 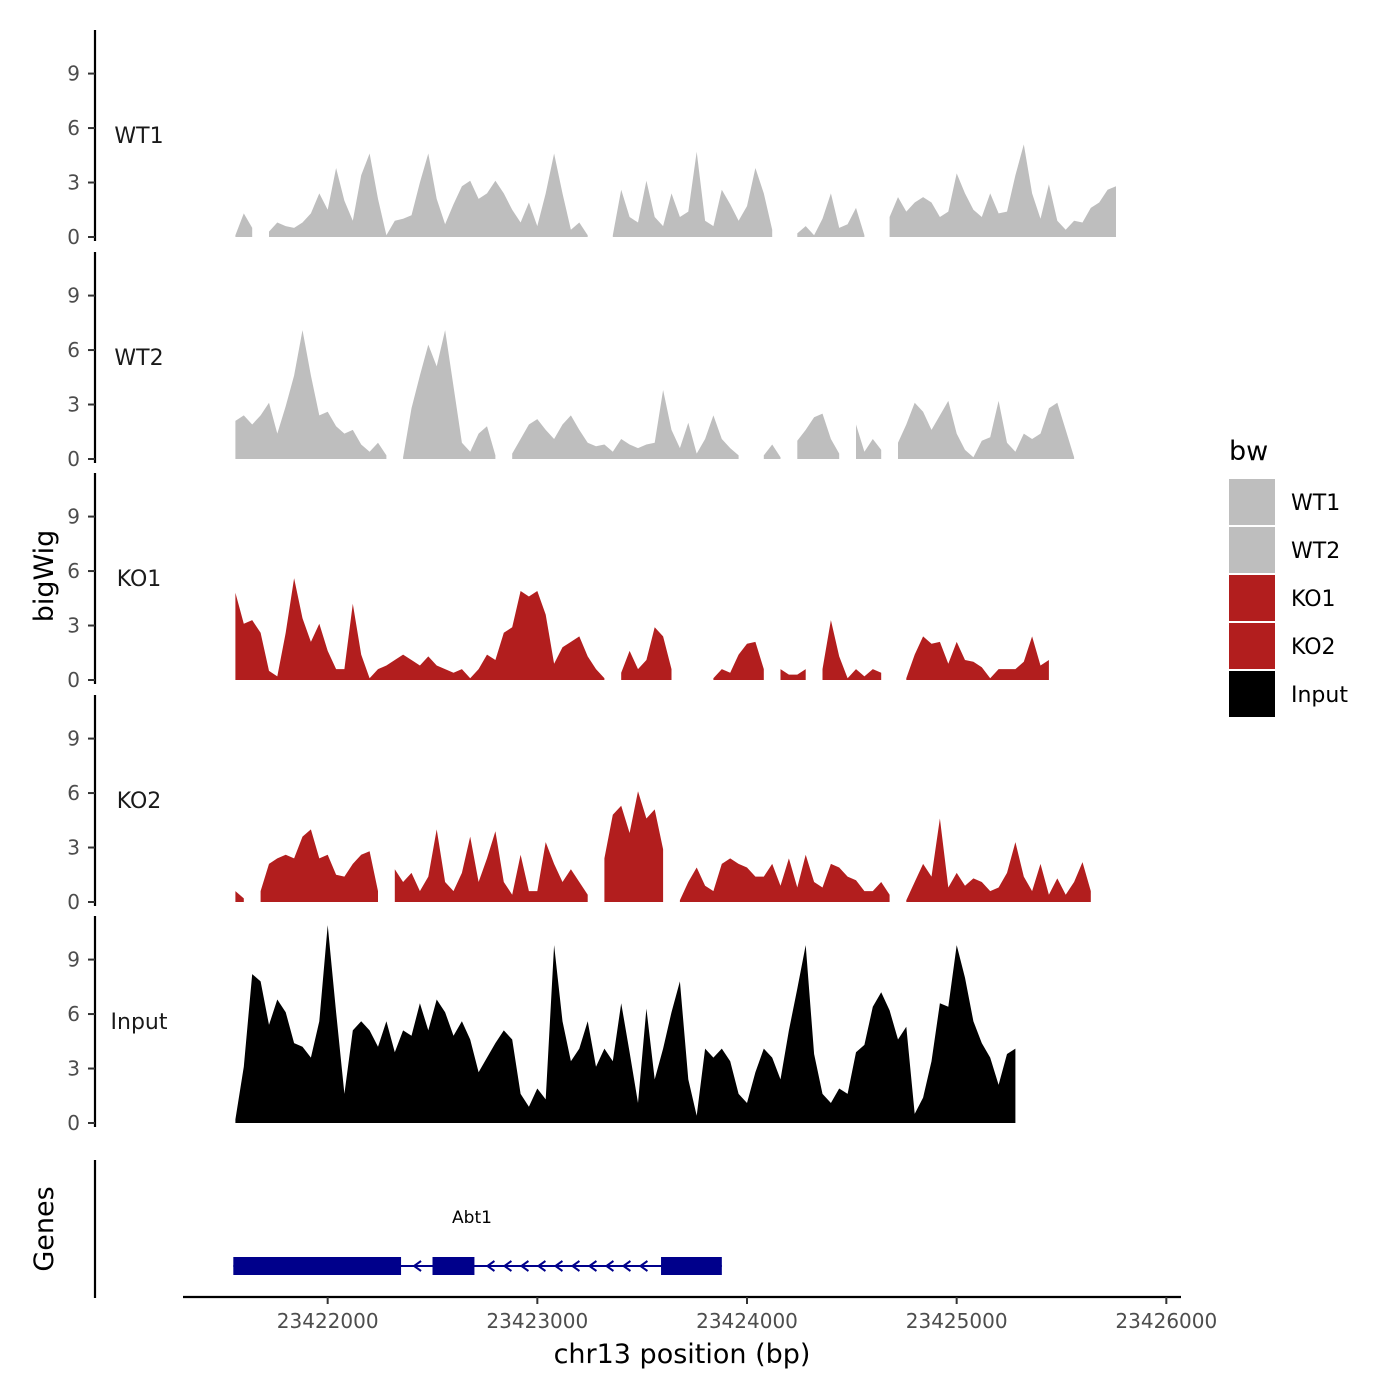 I want to click on legend-key-input, so click(x=1252, y=694).